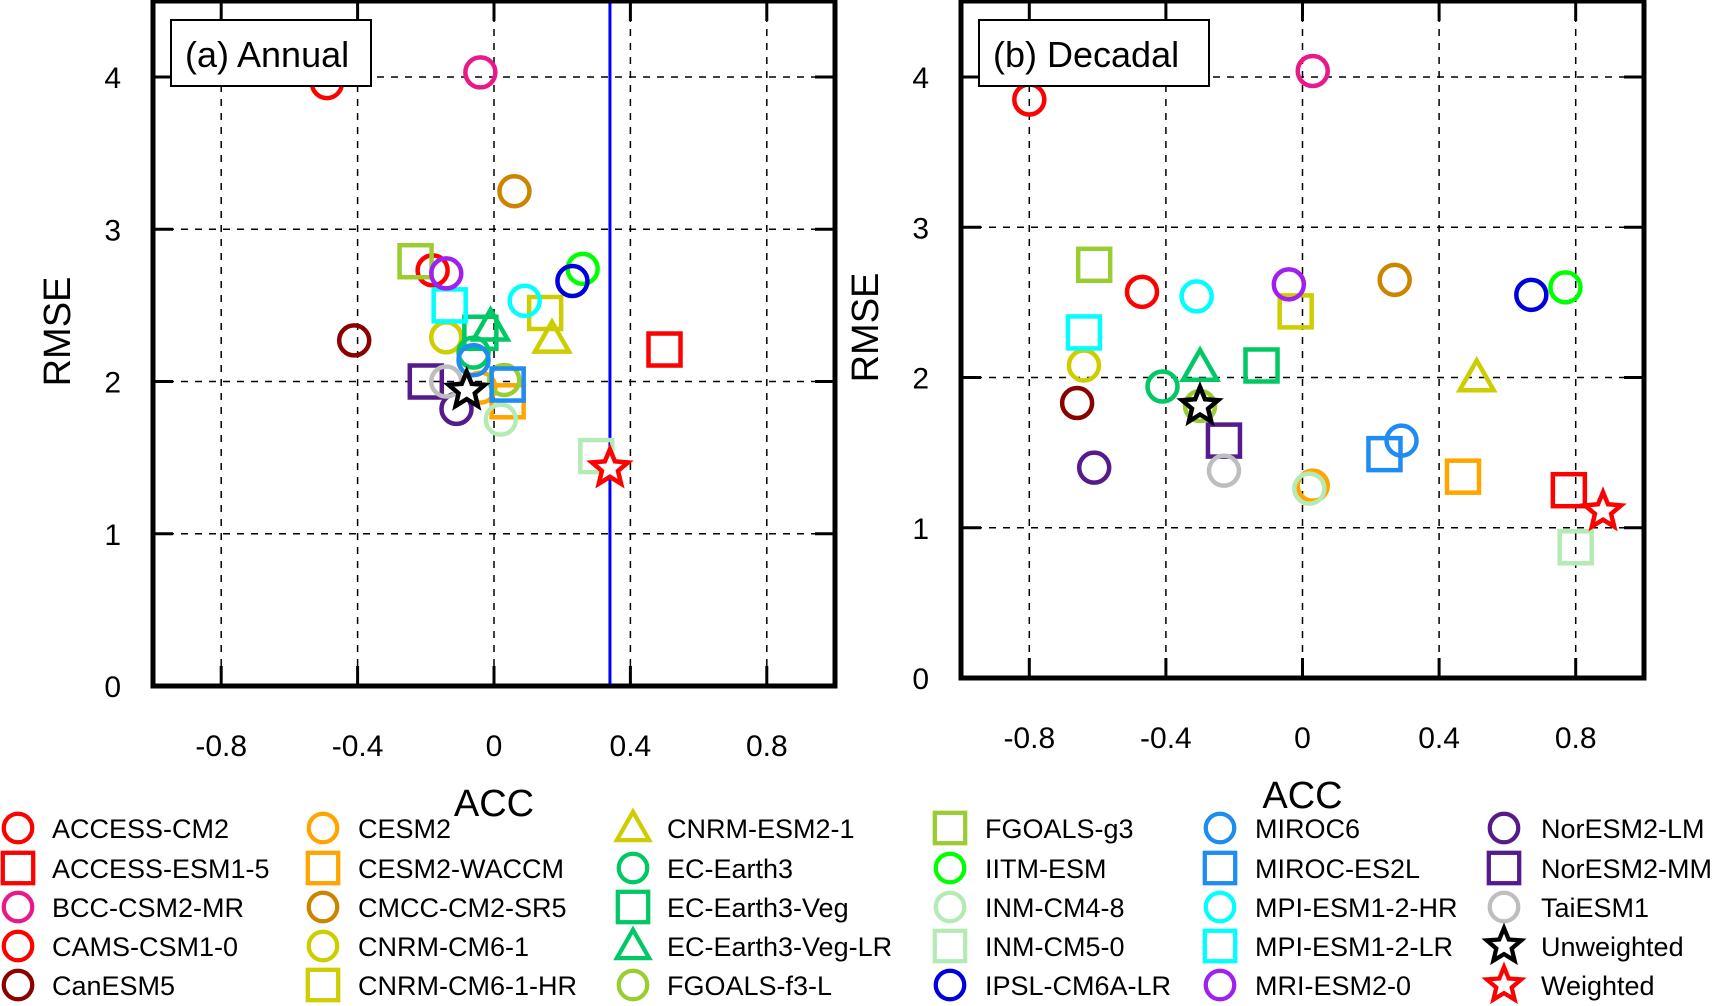 The width and height of the screenshot is (1727, 1006). Describe the element at coordinates (115, 828) in the screenshot. I see `legend-item: ACCESS-CM2` at that location.